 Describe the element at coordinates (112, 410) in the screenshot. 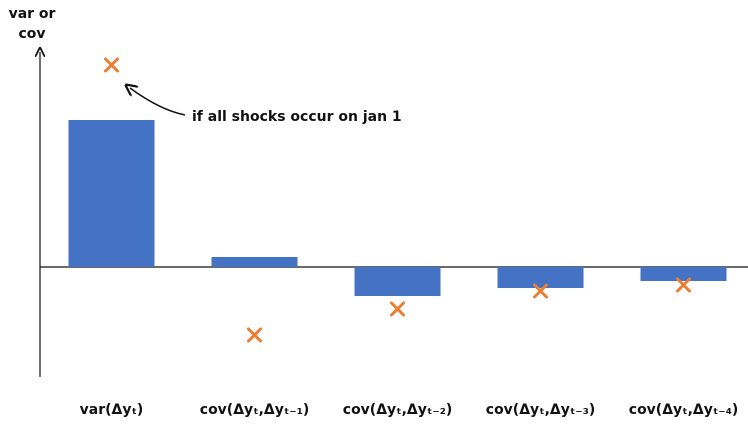

I see `x-tick-label: var(Δyₜ)` at that location.